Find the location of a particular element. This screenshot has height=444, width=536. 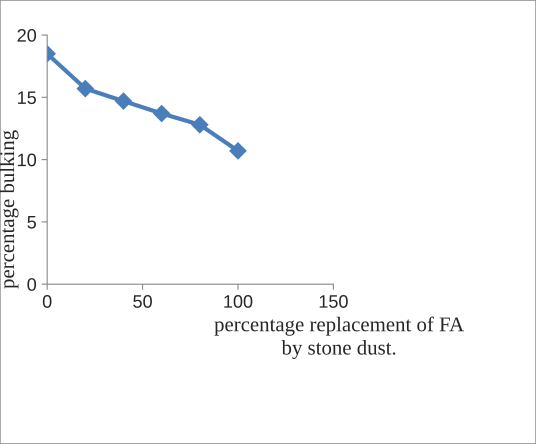

x-tick-label: 150 is located at coordinates (334, 301).